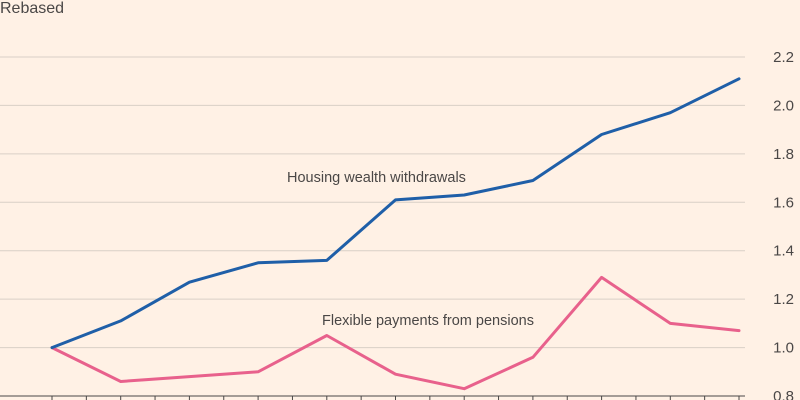  I want to click on y-tick-label: 1.4, so click(783, 251).